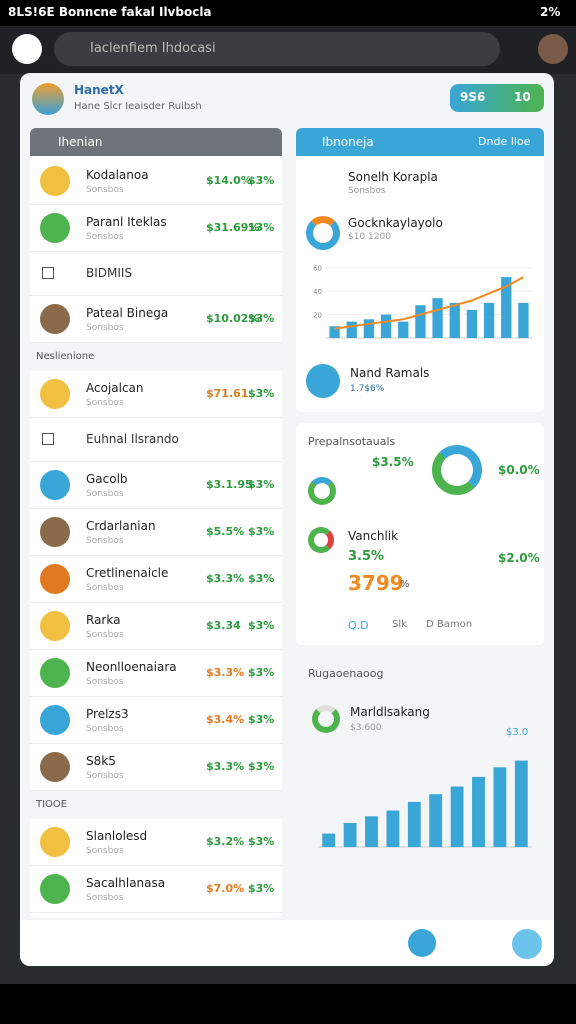 The image size is (576, 1024). What do you see at coordinates (553, 49) in the screenshot?
I see `avatar` at bounding box center [553, 49].